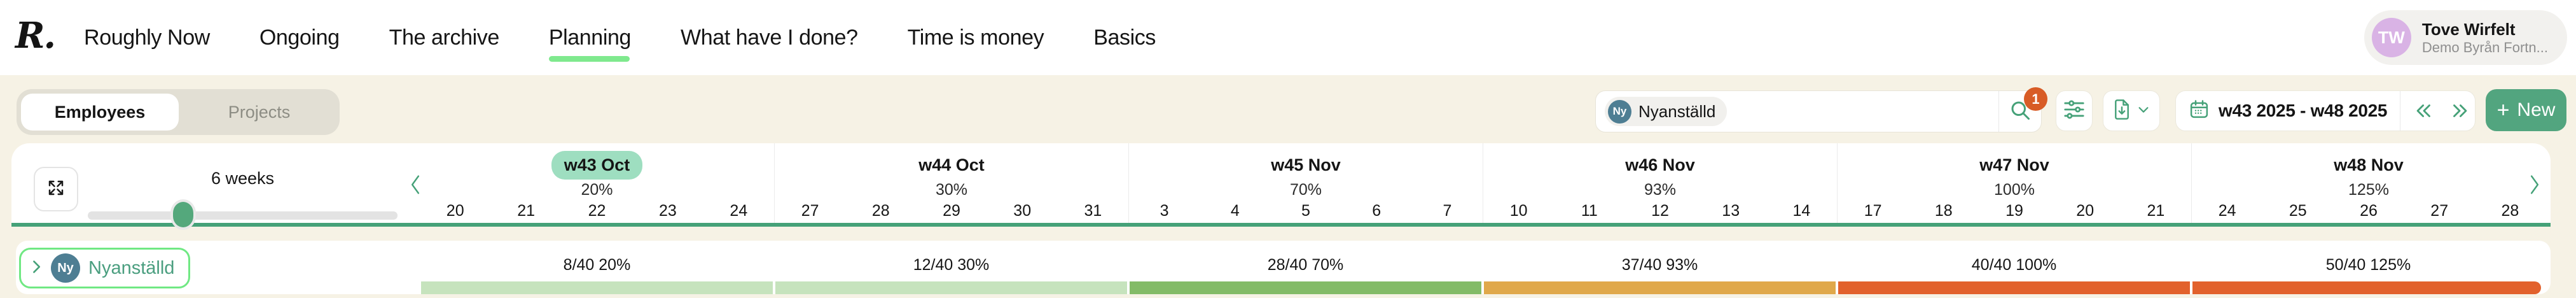 This screenshot has width=2576, height=298. I want to click on week-label: w46 Nov, so click(1660, 164).